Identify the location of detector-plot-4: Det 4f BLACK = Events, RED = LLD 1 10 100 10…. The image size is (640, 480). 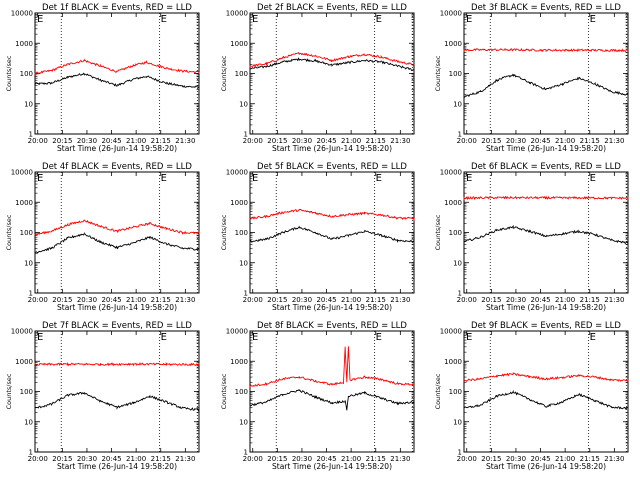
(102, 237).